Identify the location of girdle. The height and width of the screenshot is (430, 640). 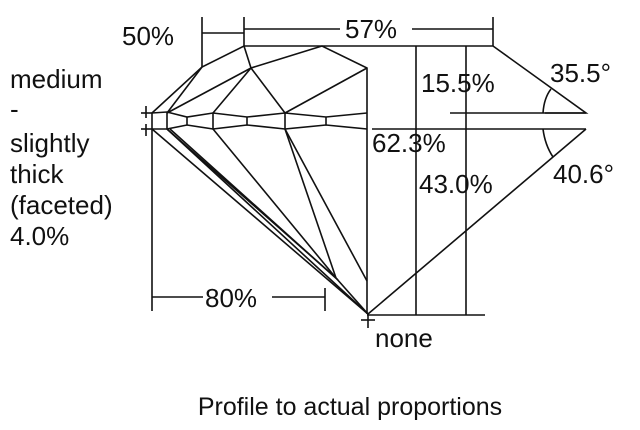
(259, 120).